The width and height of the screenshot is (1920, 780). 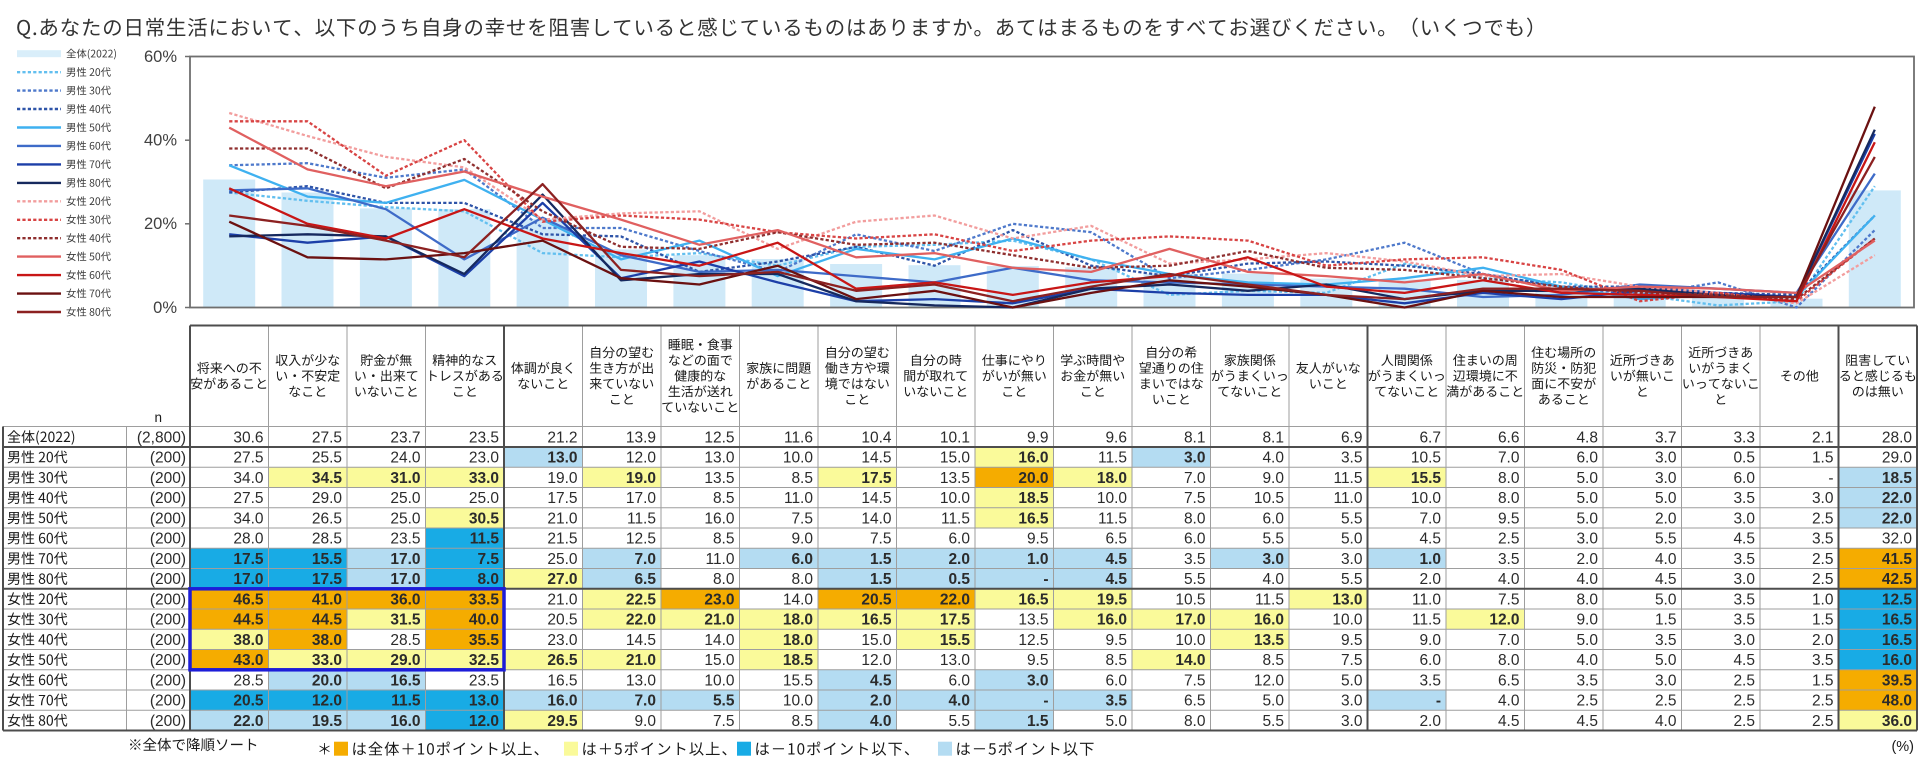 What do you see at coordinates (1897, 539) in the screenshot?
I see `svg-text: 32.0` at bounding box center [1897, 539].